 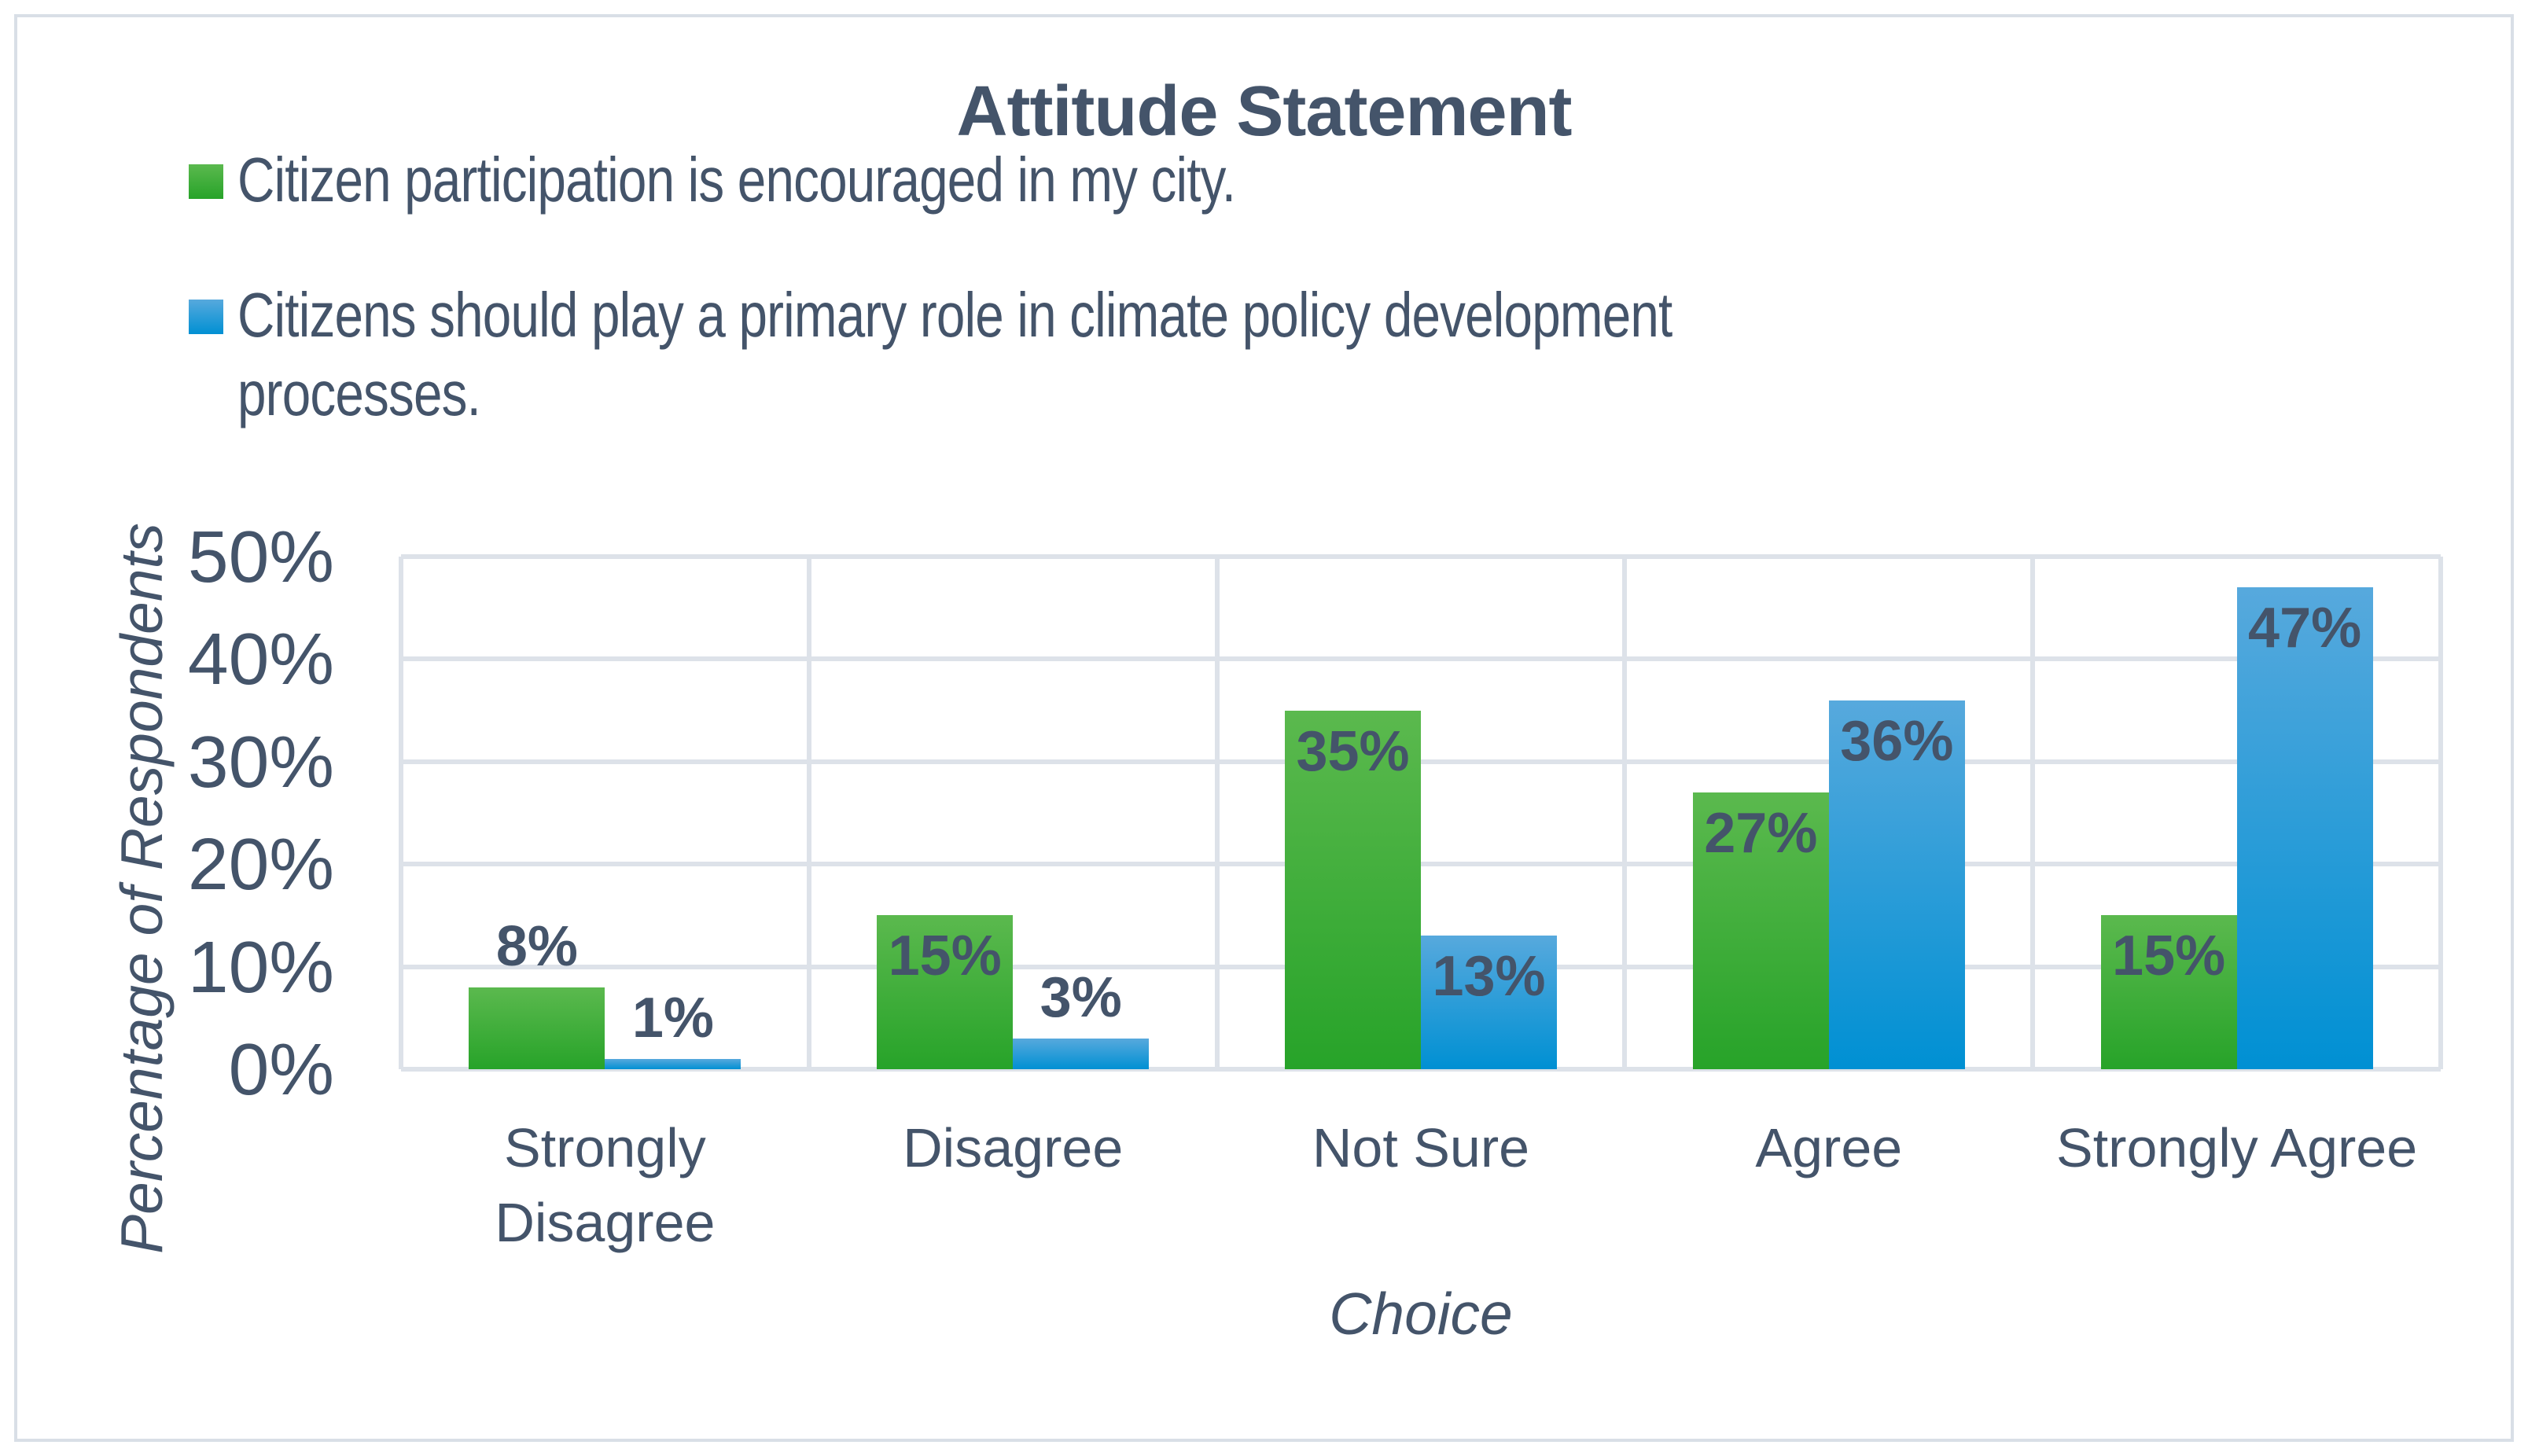 I want to click on bar-green-agree, so click(x=1760, y=930).